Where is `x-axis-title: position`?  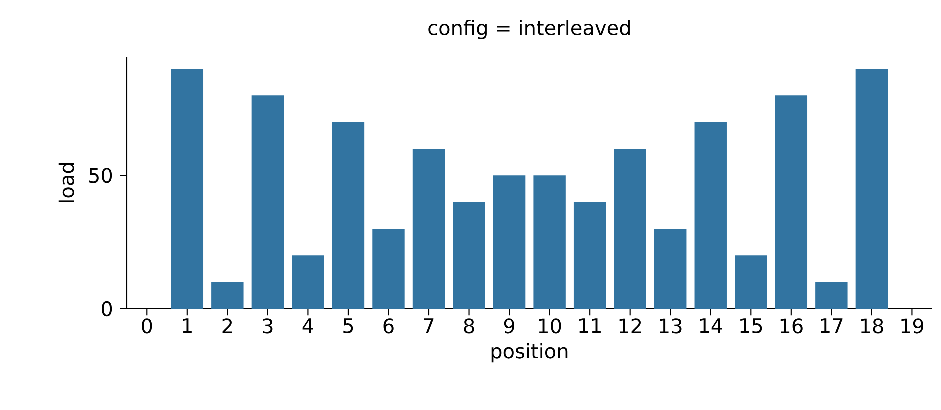 x-axis-title: position is located at coordinates (530, 353).